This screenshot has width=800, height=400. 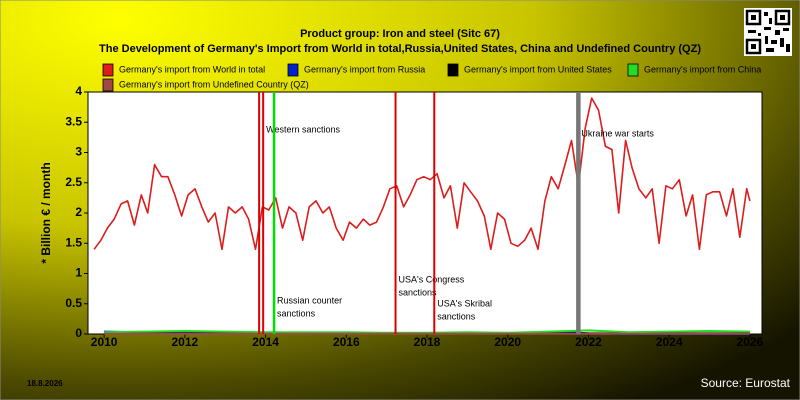 What do you see at coordinates (192, 69) in the screenshot?
I see `legend-label: Germany's import from World in total` at bounding box center [192, 69].